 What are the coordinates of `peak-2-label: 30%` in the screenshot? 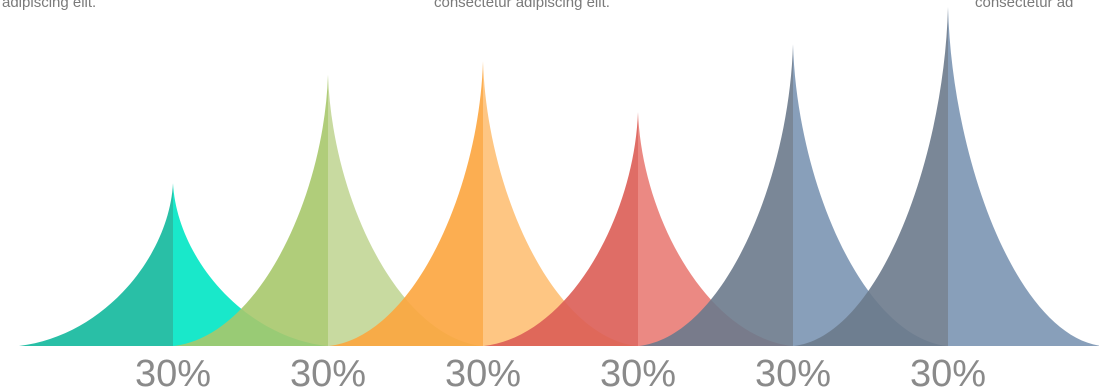 It's located at (328, 371).